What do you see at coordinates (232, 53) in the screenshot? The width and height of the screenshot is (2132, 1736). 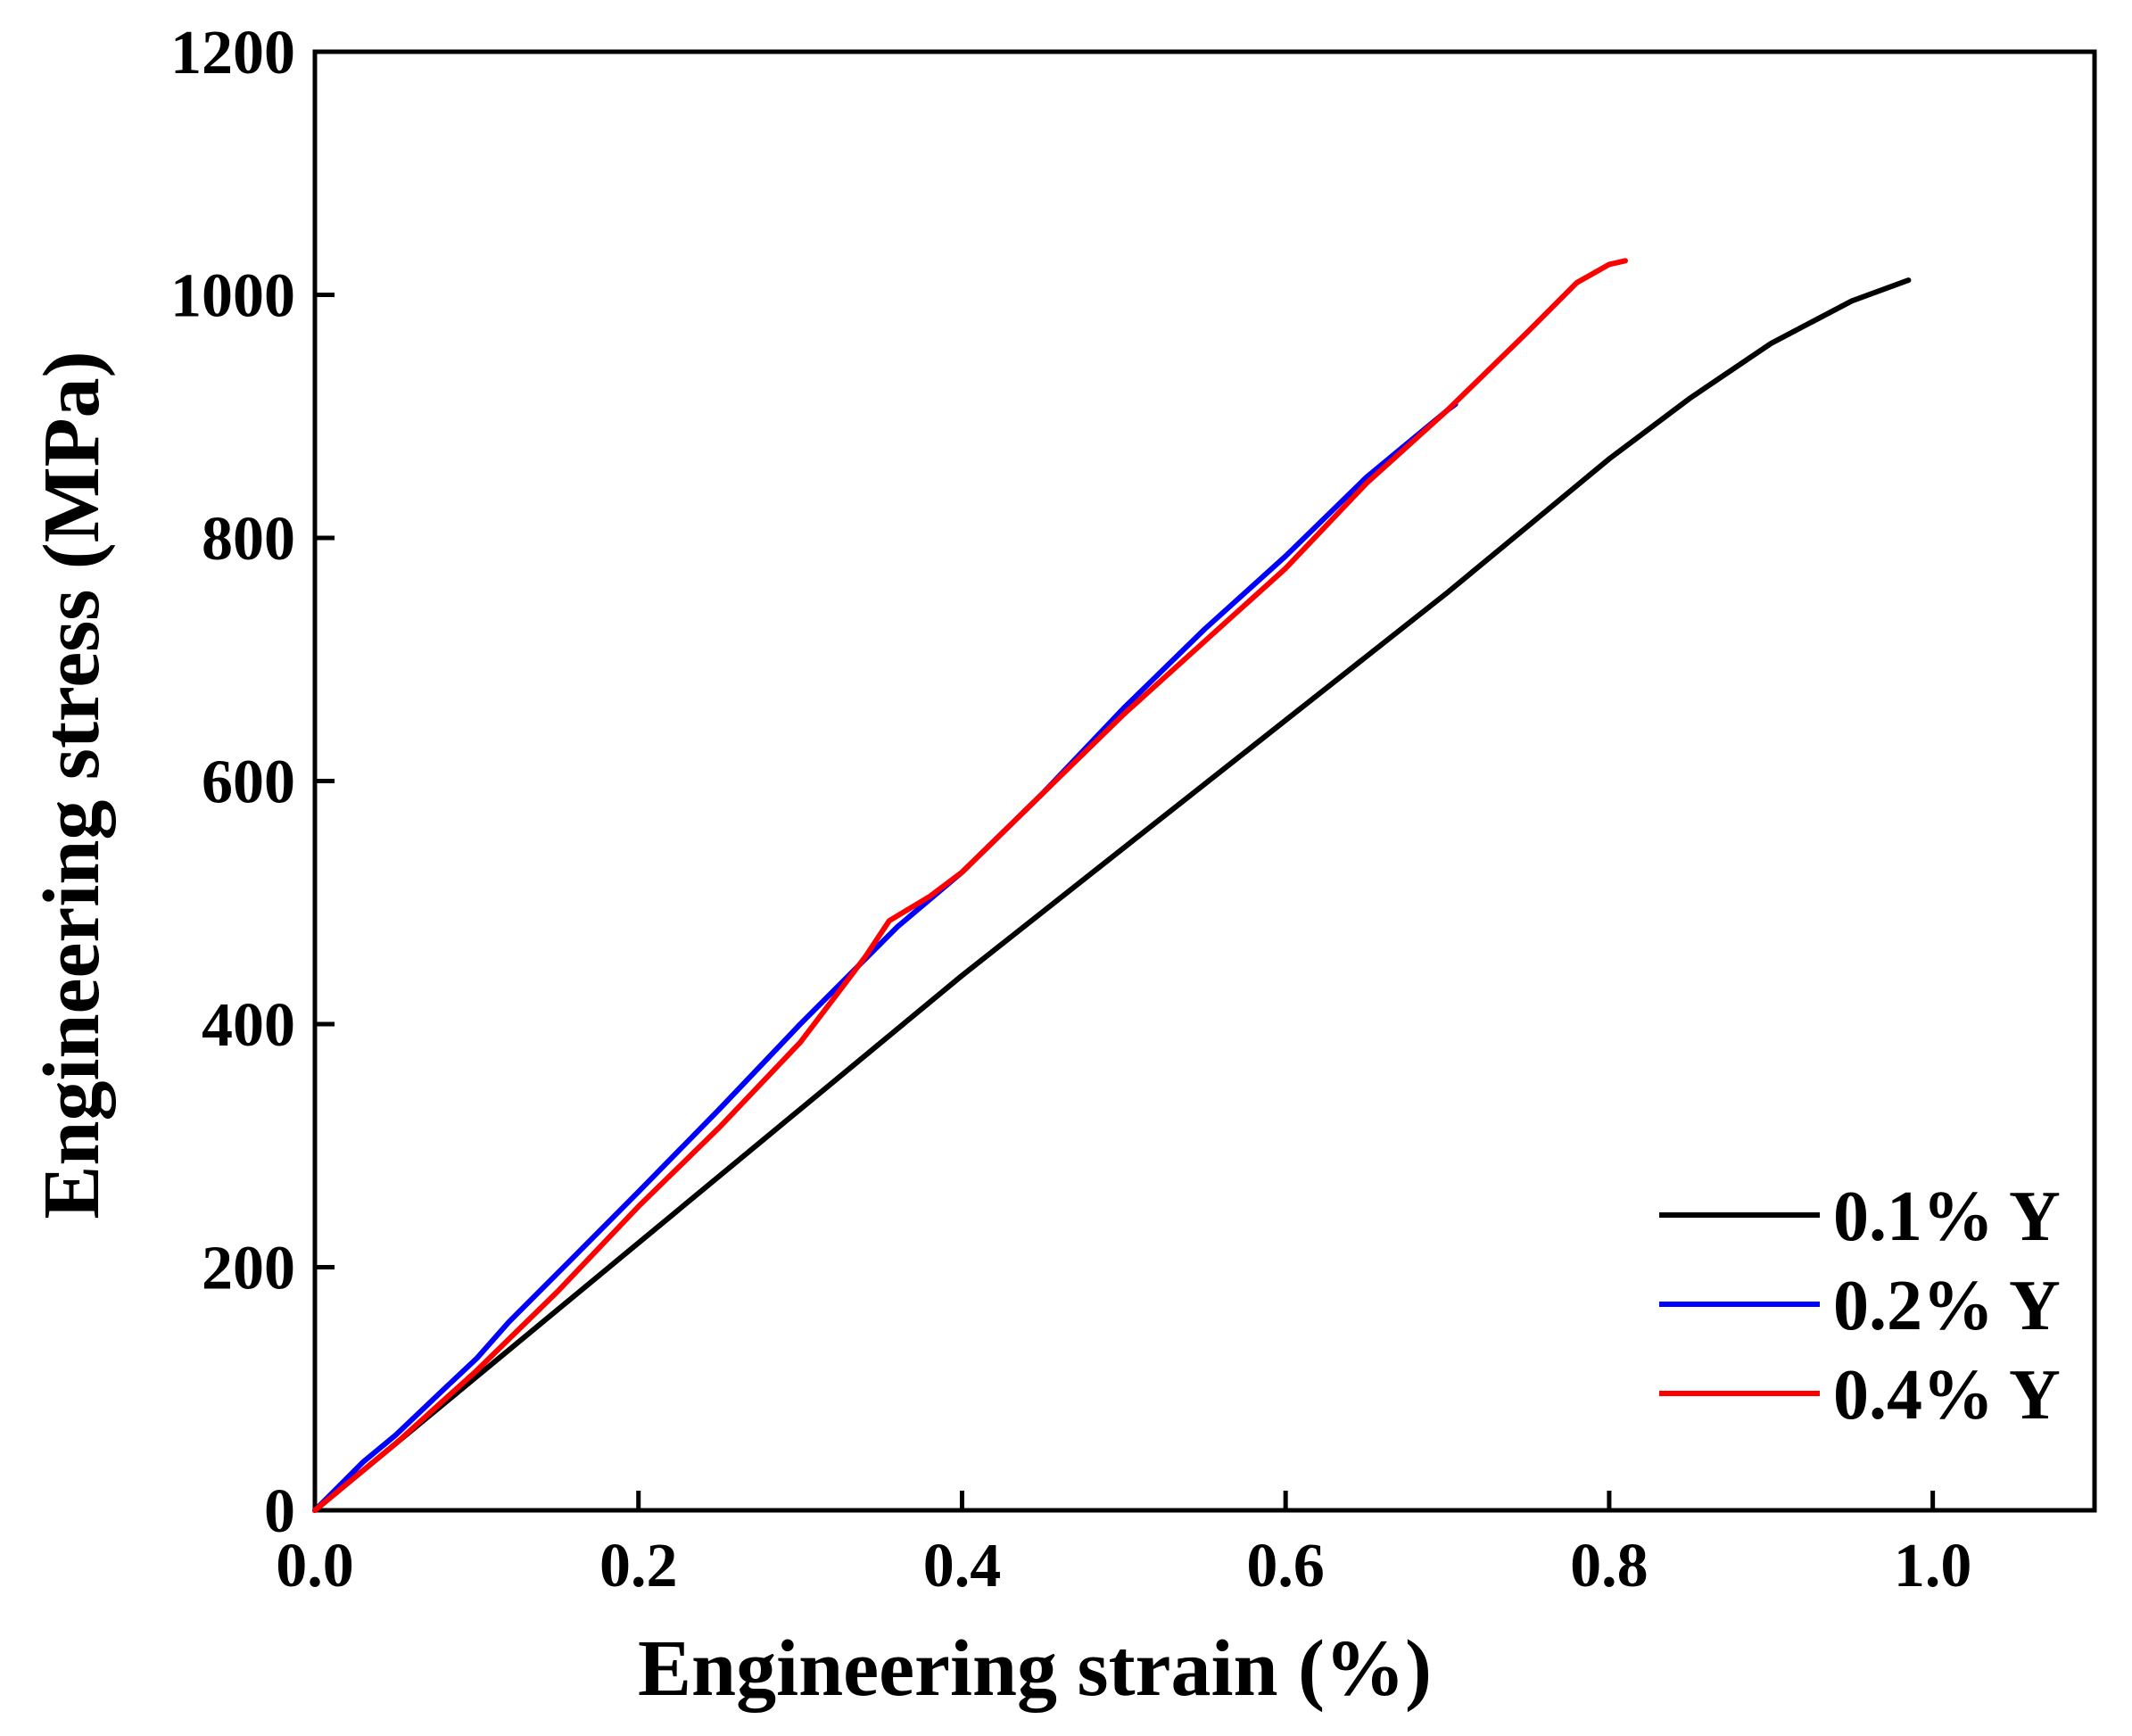 I see `y-tick-label: 1200` at bounding box center [232, 53].